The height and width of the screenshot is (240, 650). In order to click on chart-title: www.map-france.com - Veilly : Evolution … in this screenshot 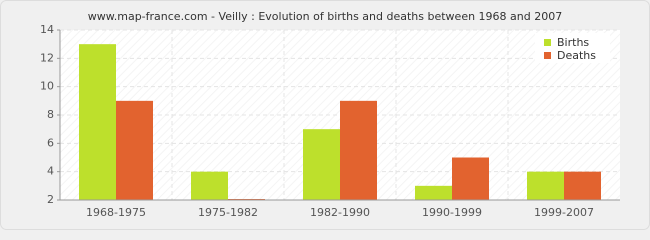, I will do `click(325, 16)`.